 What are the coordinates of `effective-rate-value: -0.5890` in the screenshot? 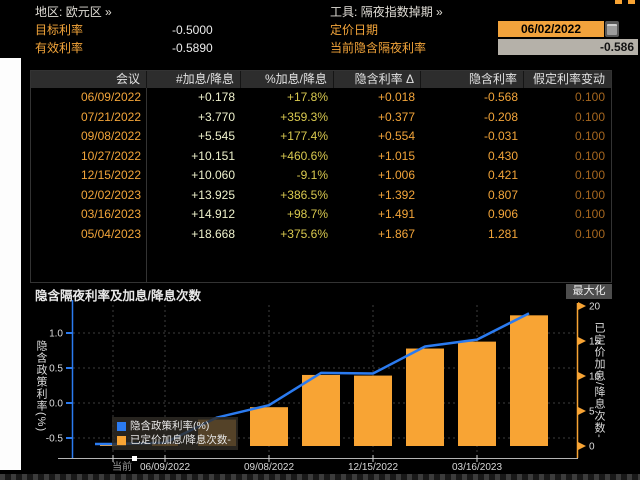 It's located at (192, 48).